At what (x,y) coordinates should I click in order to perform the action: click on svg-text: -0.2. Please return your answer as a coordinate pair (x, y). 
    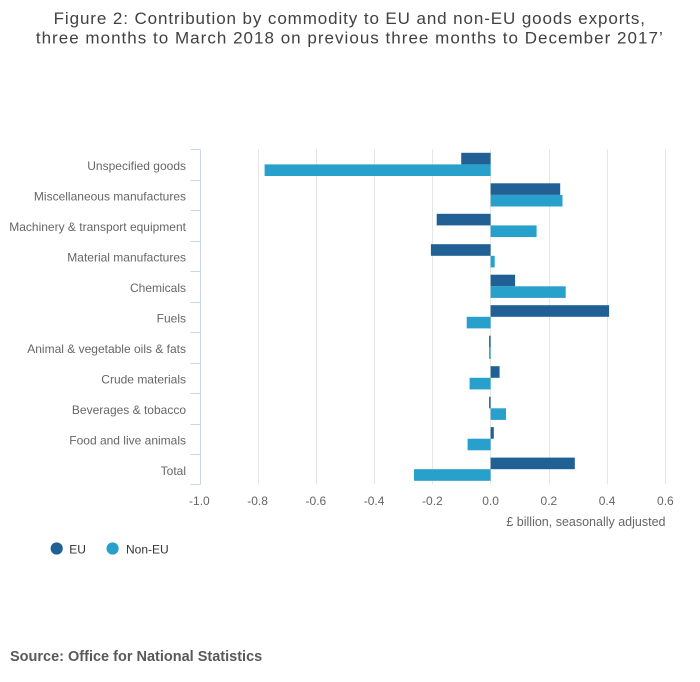
    Looking at the image, I should click on (432, 501).